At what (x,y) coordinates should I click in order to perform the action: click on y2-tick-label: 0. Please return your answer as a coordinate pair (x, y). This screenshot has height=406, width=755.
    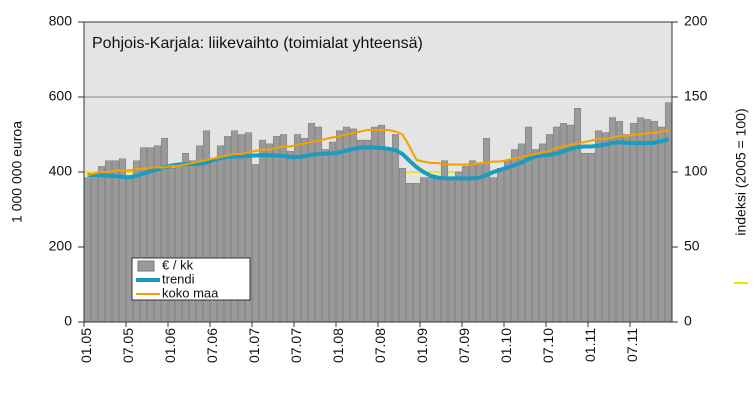
    Looking at the image, I should click on (688, 321).